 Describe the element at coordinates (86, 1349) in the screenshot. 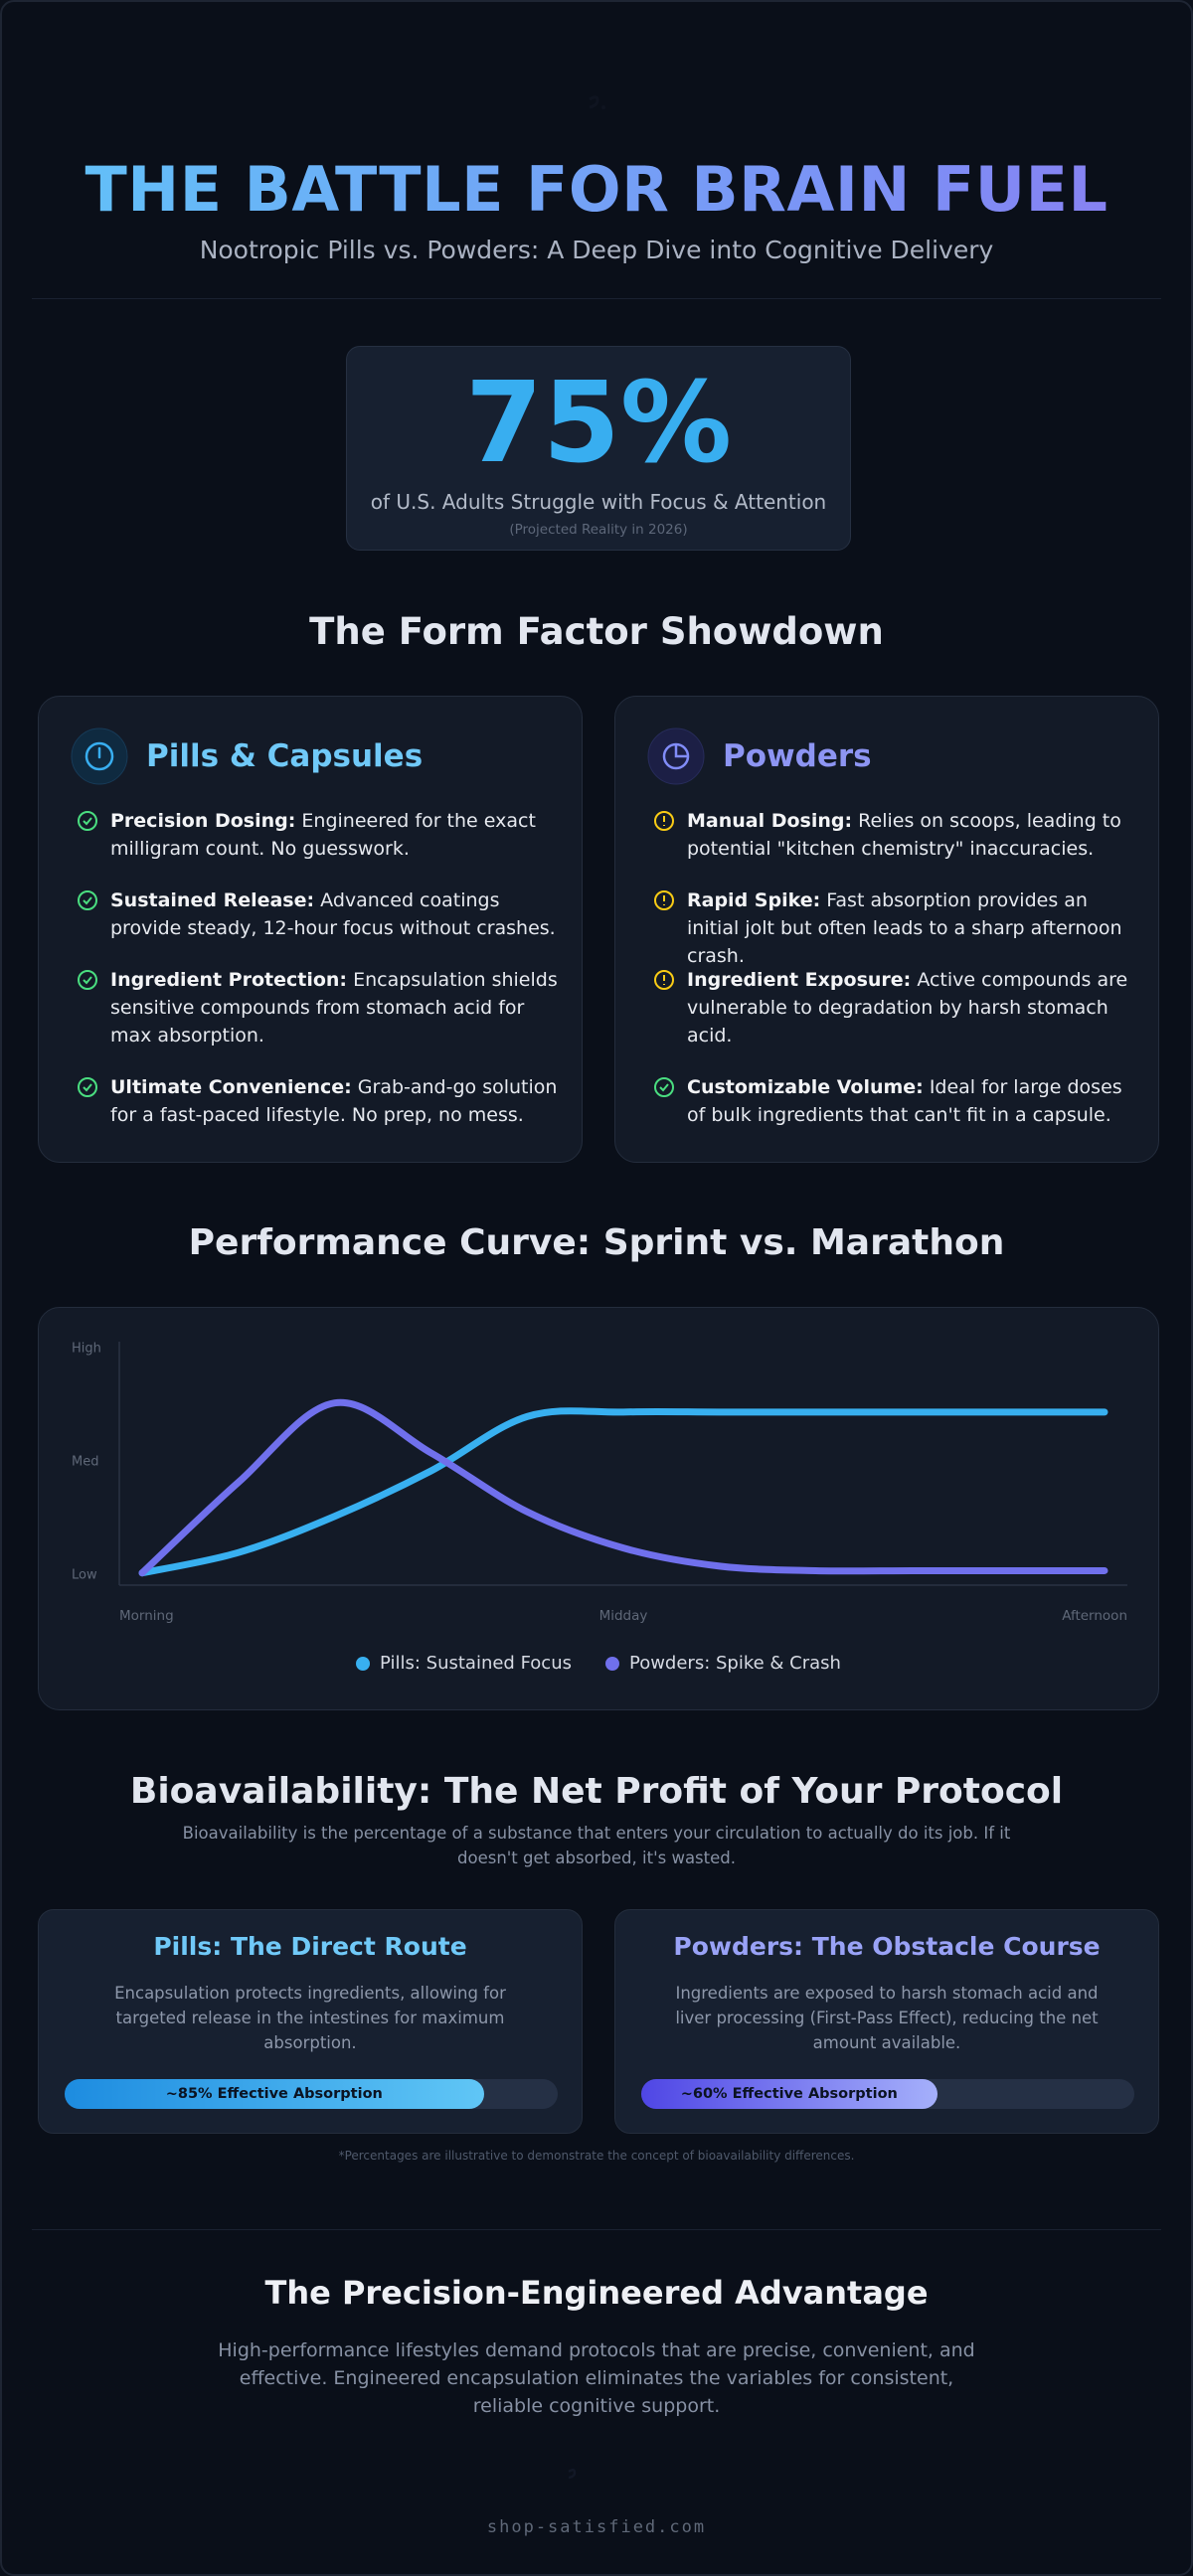

I see `y-tick-label: High` at that location.